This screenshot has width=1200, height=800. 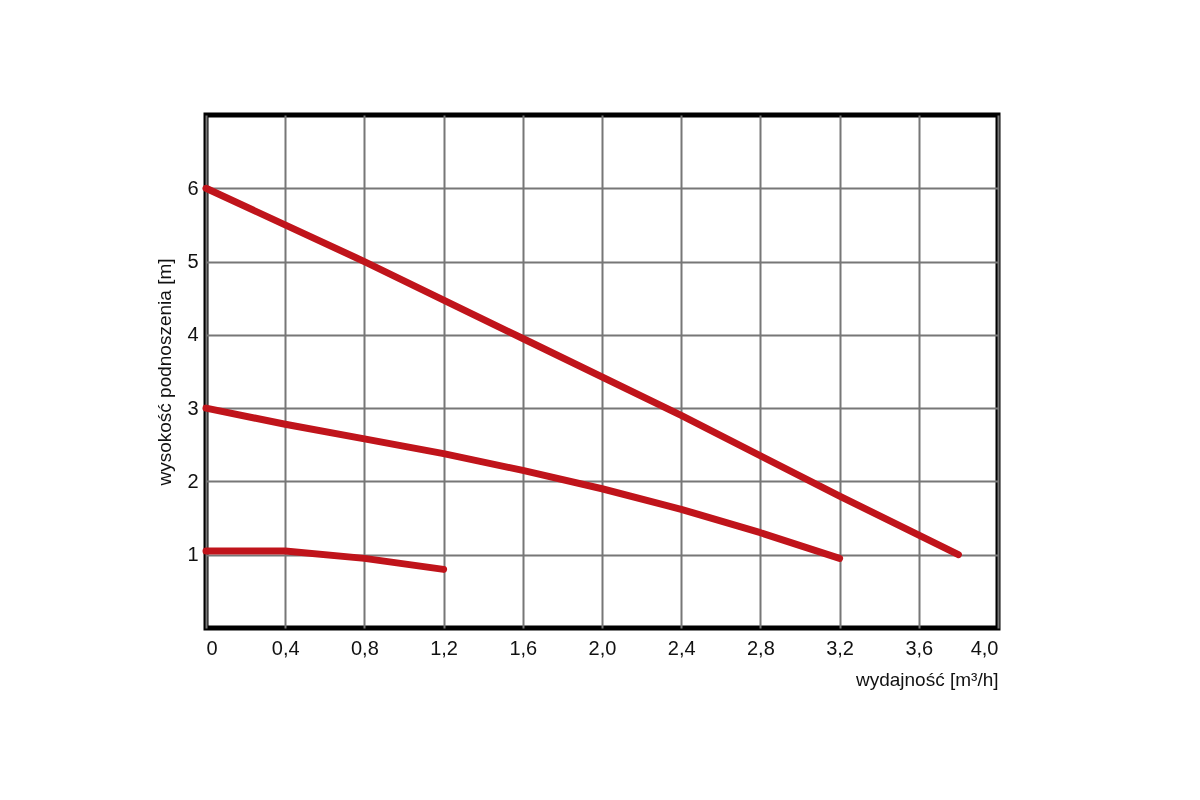 What do you see at coordinates (984, 647) in the screenshot?
I see `x-tick-label: 4,0` at bounding box center [984, 647].